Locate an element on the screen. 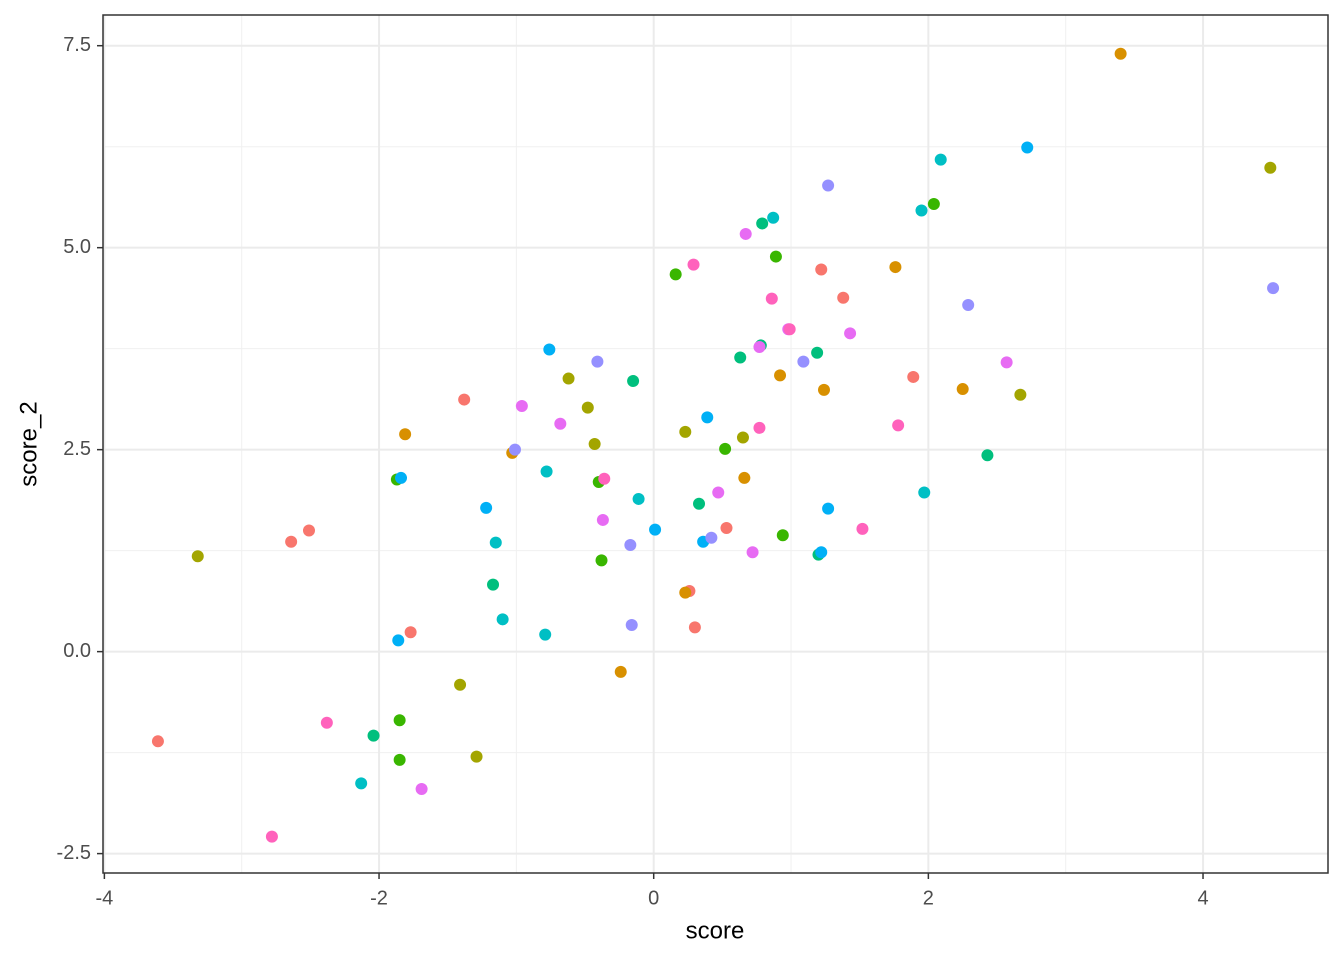  x-tick-label: 4 is located at coordinates (1202, 898).